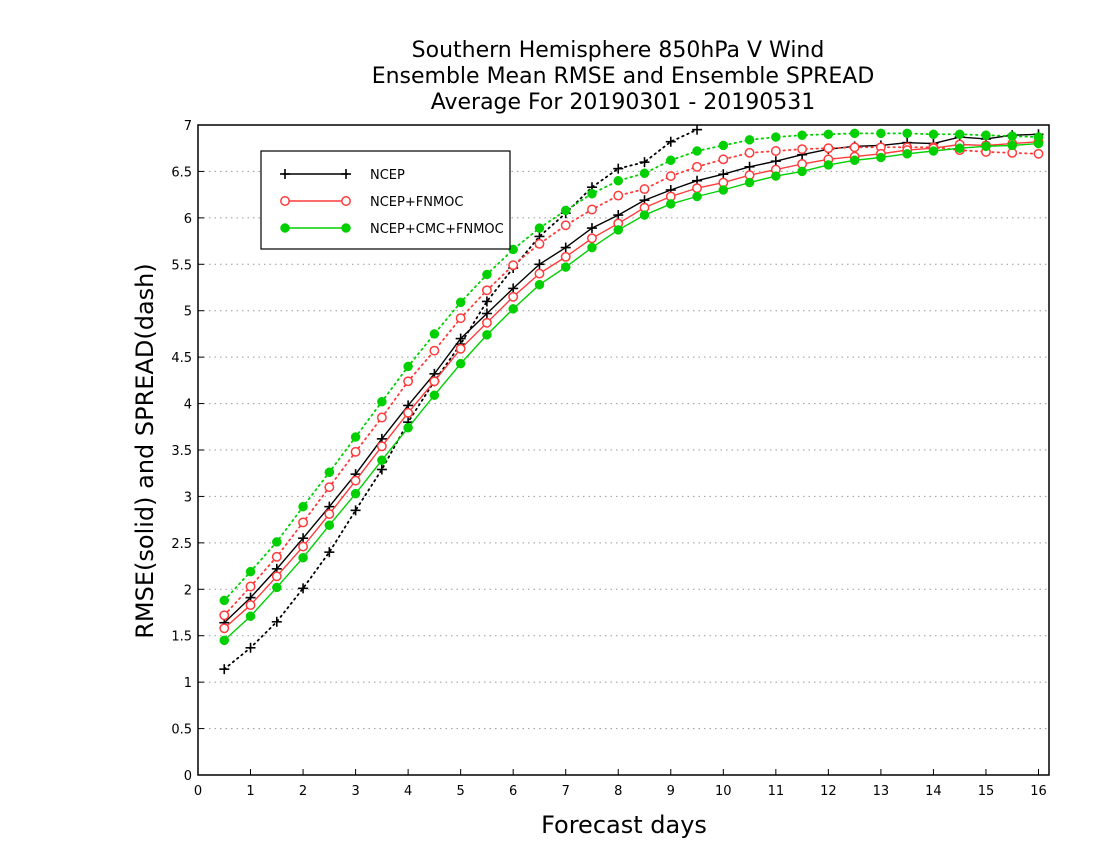 The width and height of the screenshot is (1100, 850). I want to click on legend-label: NCEP+FNMOC, so click(416, 202).